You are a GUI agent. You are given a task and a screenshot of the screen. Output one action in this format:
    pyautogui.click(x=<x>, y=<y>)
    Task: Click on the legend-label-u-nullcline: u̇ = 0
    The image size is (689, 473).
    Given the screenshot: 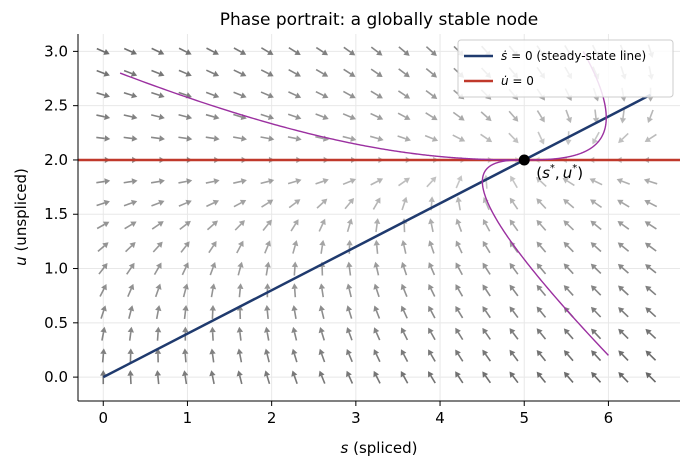 What is the action you would take?
    pyautogui.click(x=517, y=81)
    